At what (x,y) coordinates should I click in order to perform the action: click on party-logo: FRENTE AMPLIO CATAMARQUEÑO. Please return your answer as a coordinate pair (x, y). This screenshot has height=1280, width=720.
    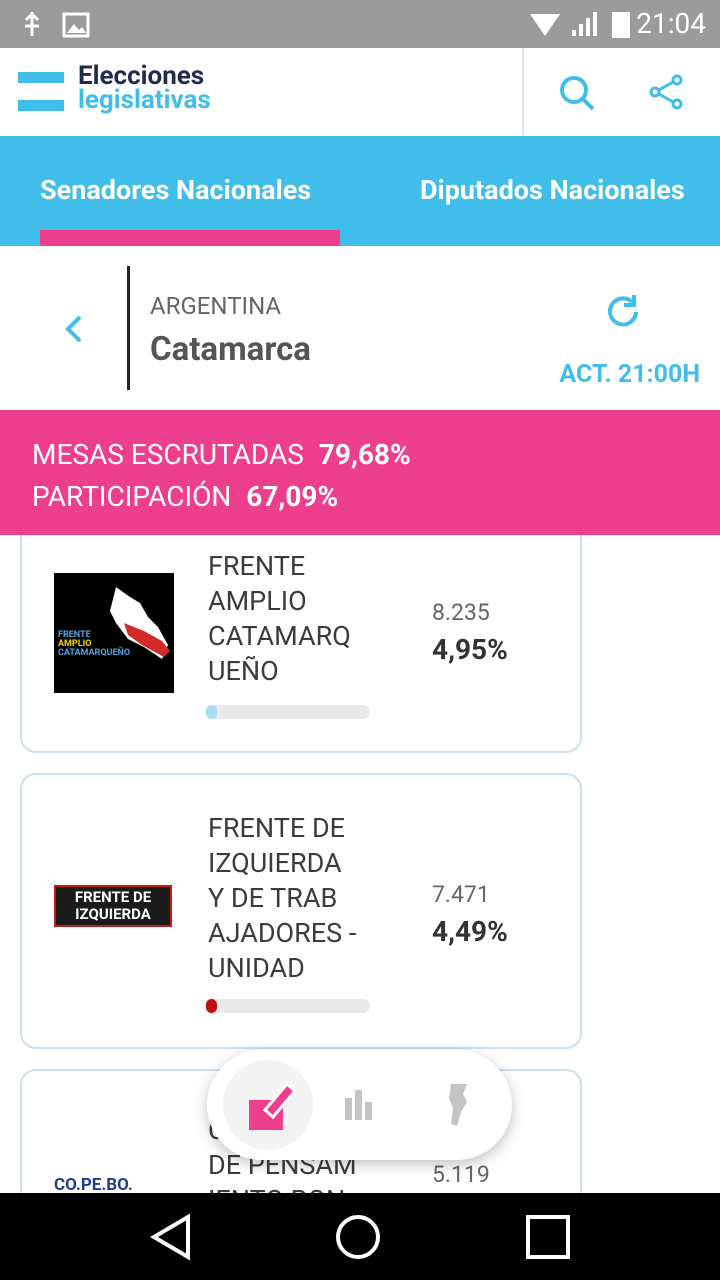
    Looking at the image, I should click on (114, 633).